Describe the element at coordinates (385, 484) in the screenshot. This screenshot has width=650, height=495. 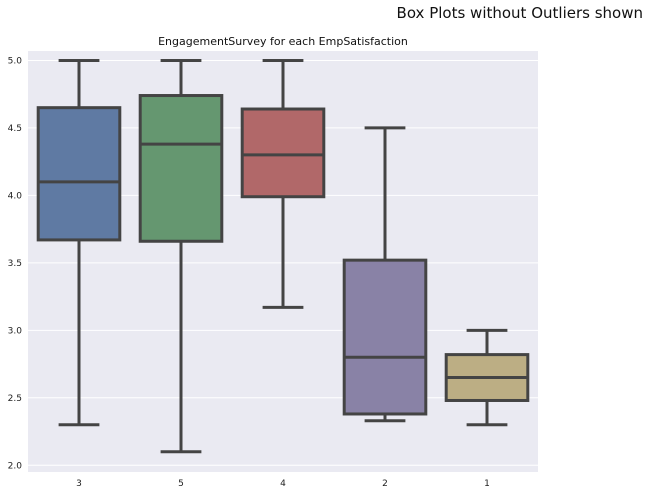
I see `x-tick-label: 2` at that location.